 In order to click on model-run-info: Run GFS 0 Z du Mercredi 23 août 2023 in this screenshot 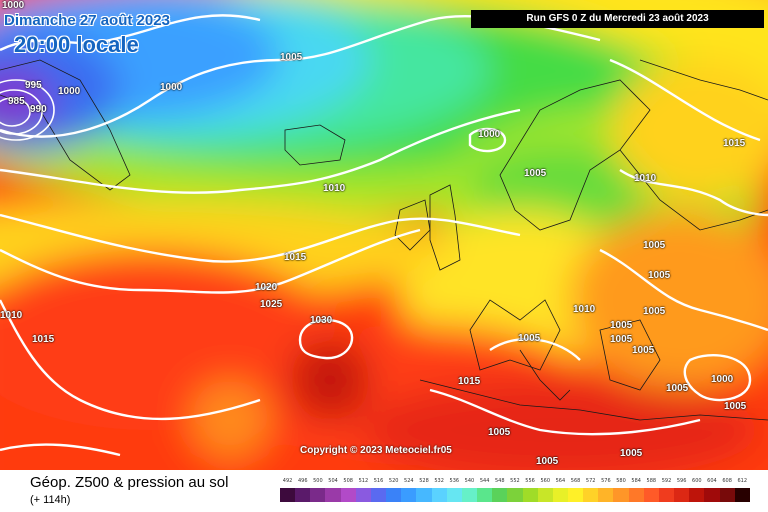, I will do `click(617, 19)`.